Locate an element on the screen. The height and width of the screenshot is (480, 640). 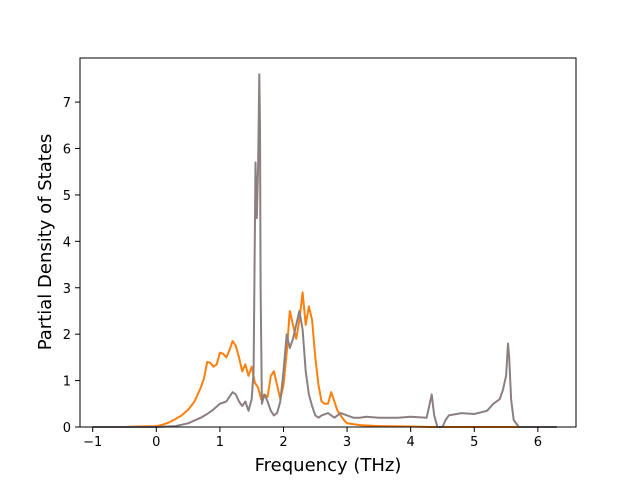
y-tick-label: 1 is located at coordinates (67, 382).